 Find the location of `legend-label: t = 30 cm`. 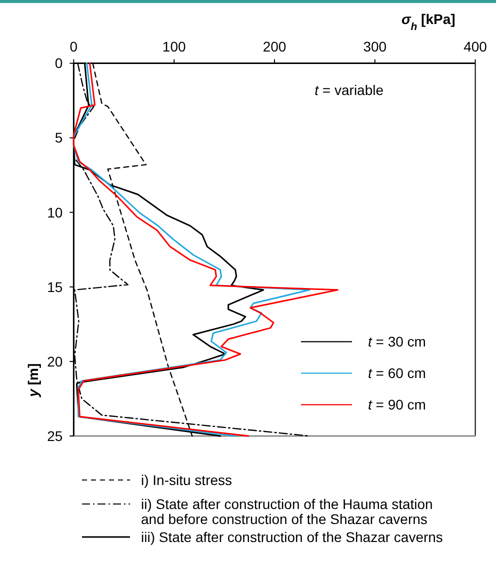

legend-label: t = 30 cm is located at coordinates (397, 342).